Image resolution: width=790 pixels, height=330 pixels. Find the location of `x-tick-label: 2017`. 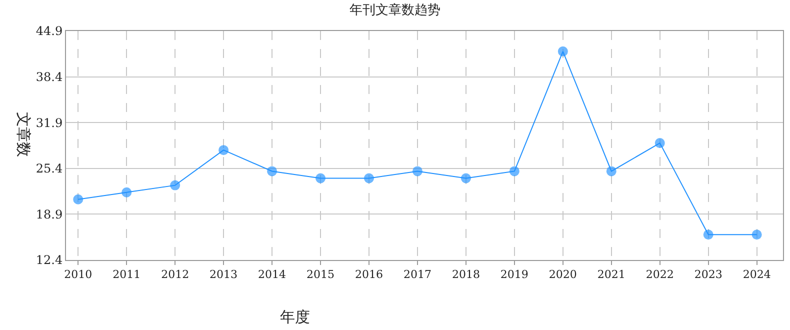

x-tick-label: 2017 is located at coordinates (417, 275).